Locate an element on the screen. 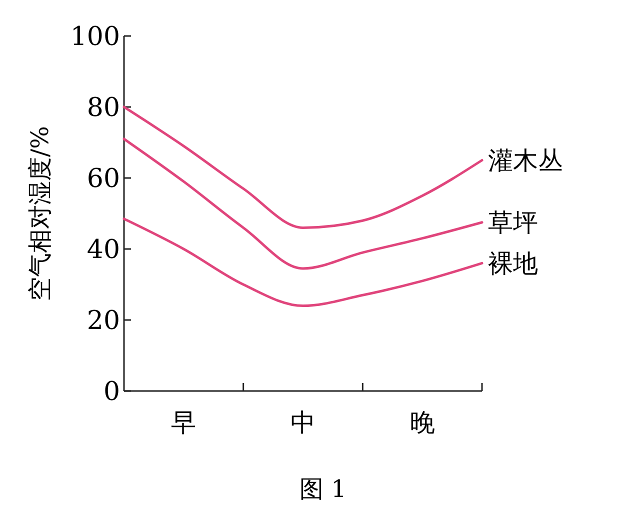 This screenshot has height=525, width=620. x-tick-label: 中 is located at coordinates (303, 422).